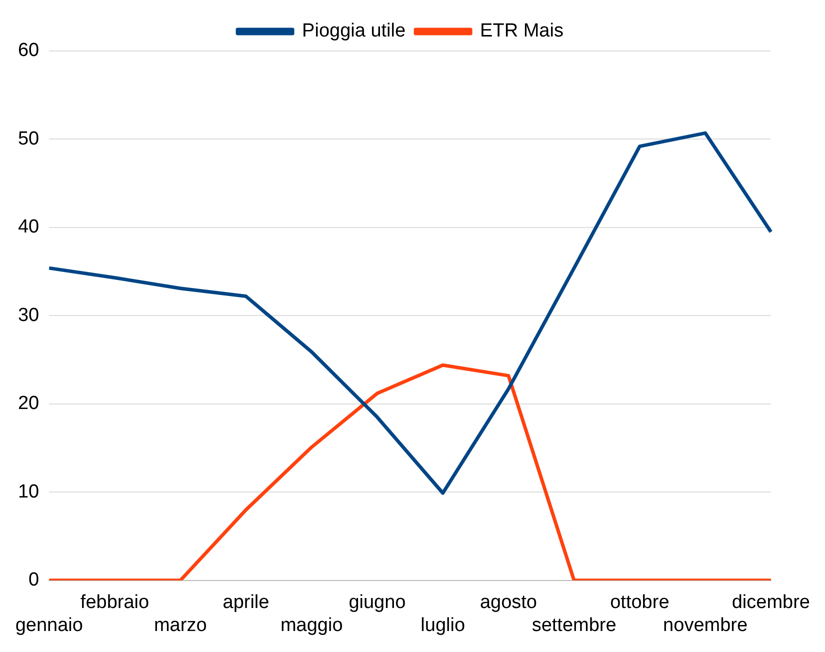  What do you see at coordinates (180, 625) in the screenshot?
I see `x-tick-label: marzo` at bounding box center [180, 625].